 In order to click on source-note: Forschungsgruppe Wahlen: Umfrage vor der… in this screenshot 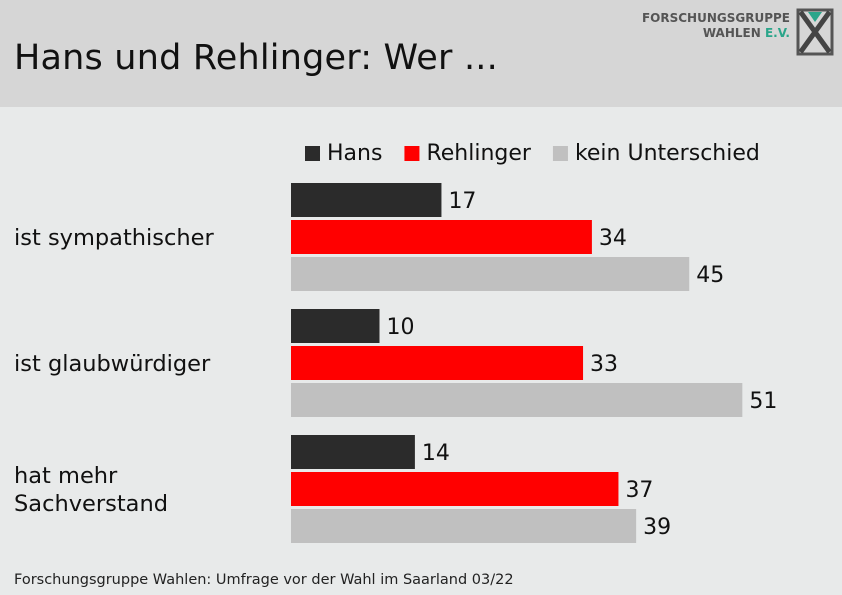, I will do `click(264, 580)`.